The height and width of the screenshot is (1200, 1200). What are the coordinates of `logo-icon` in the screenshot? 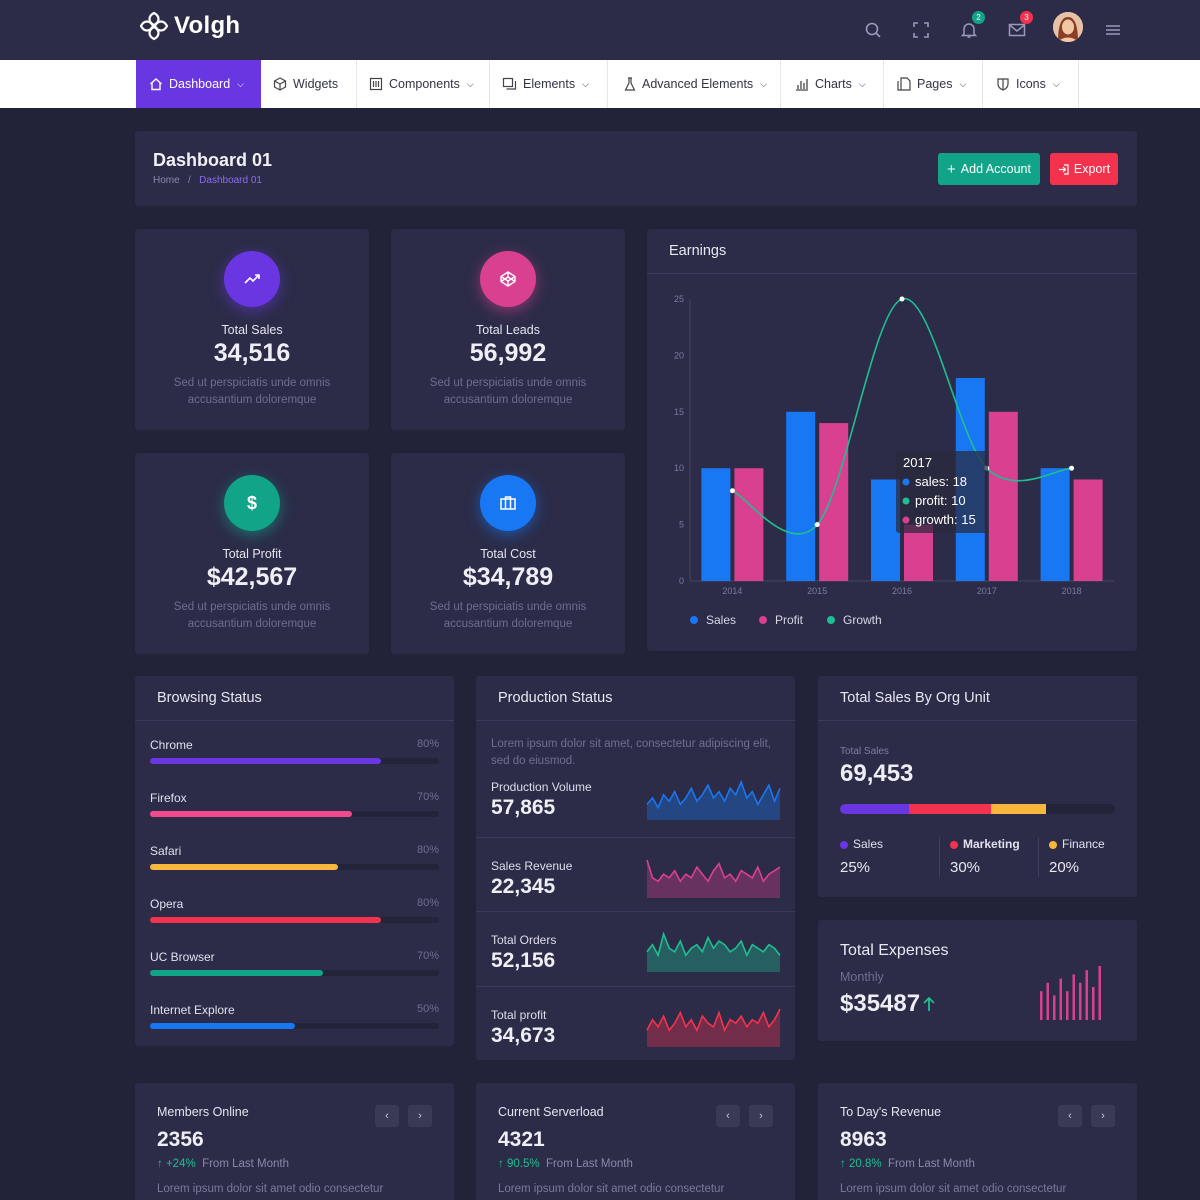 It's located at (154, 26).